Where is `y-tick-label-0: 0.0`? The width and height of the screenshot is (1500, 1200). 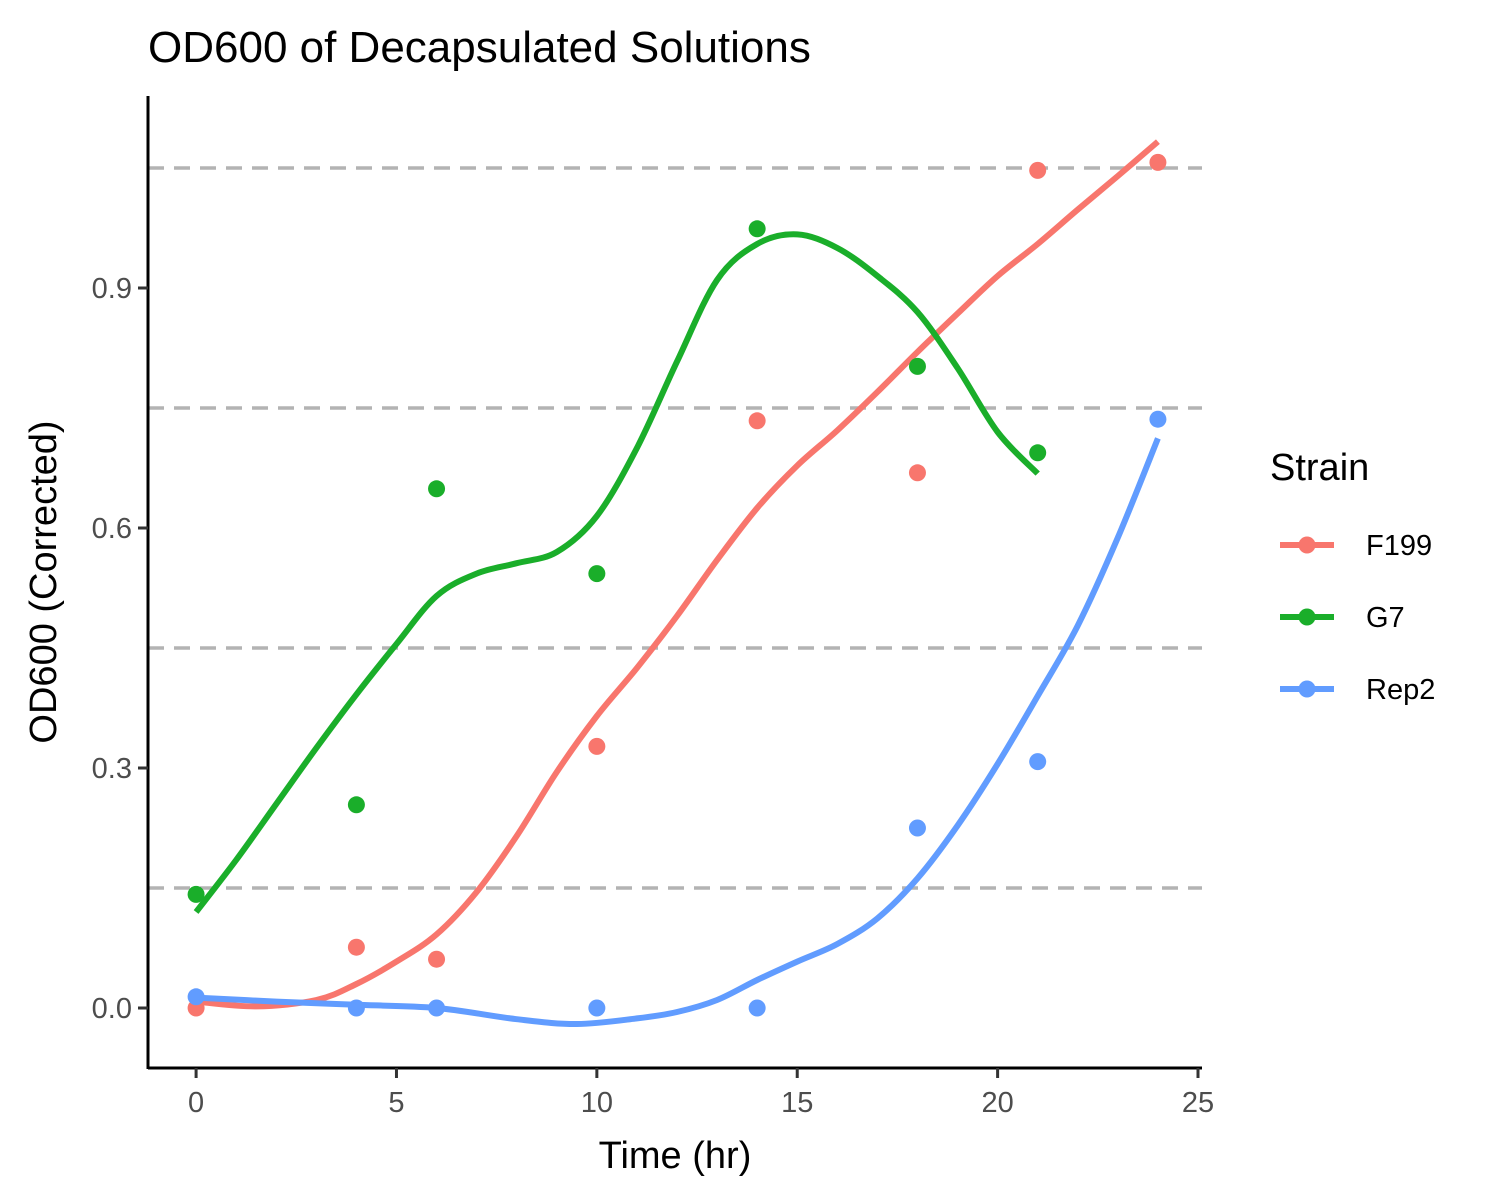
y-tick-label-0: 0.0 is located at coordinates (112, 1009).